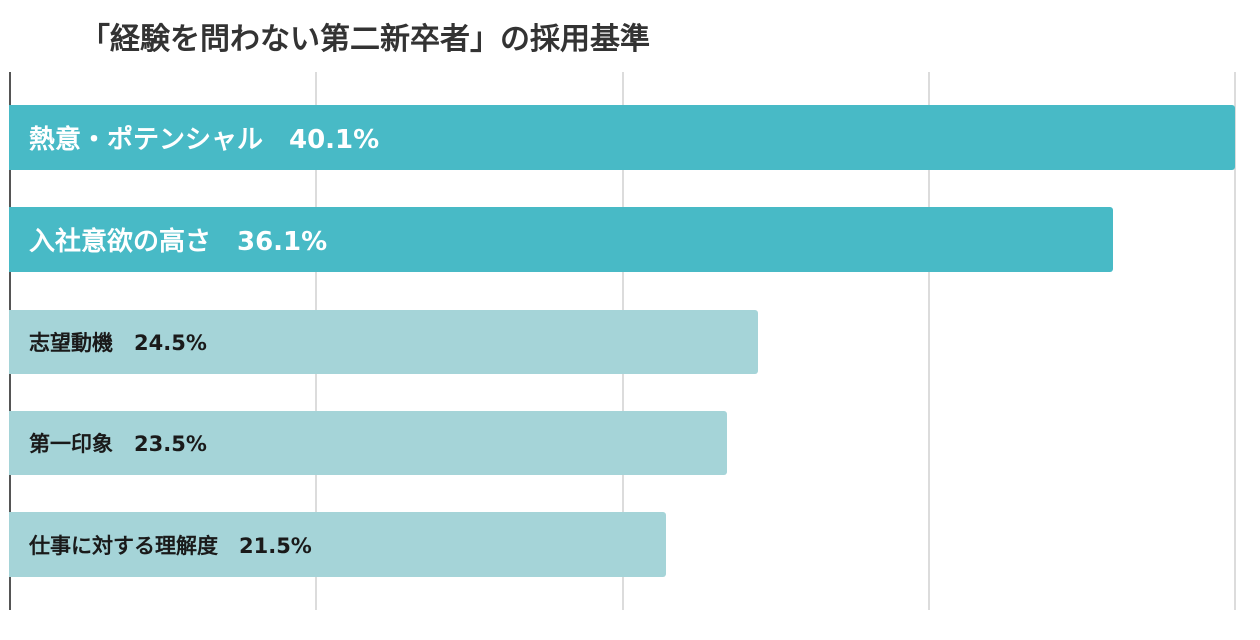 Image resolution: width=1260 pixels, height=640 pixels. I want to click on bar-label: 志望動機 24.5%, so click(118, 343).